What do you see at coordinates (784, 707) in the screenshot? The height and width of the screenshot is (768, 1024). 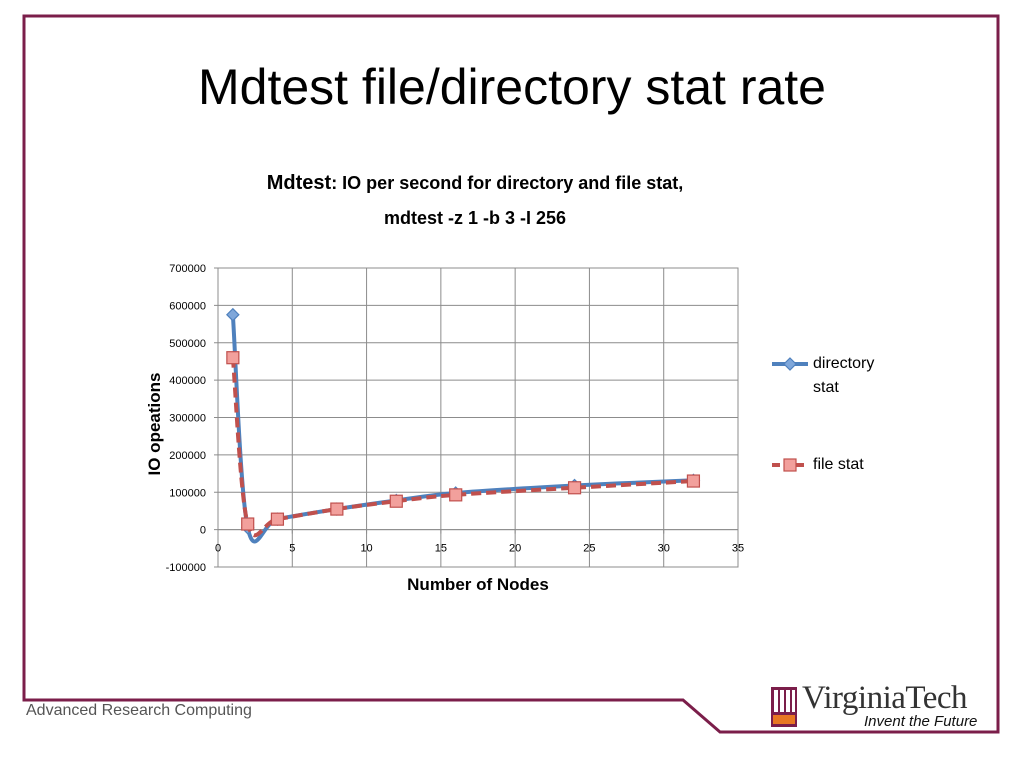 I see `vt-seal-icon` at bounding box center [784, 707].